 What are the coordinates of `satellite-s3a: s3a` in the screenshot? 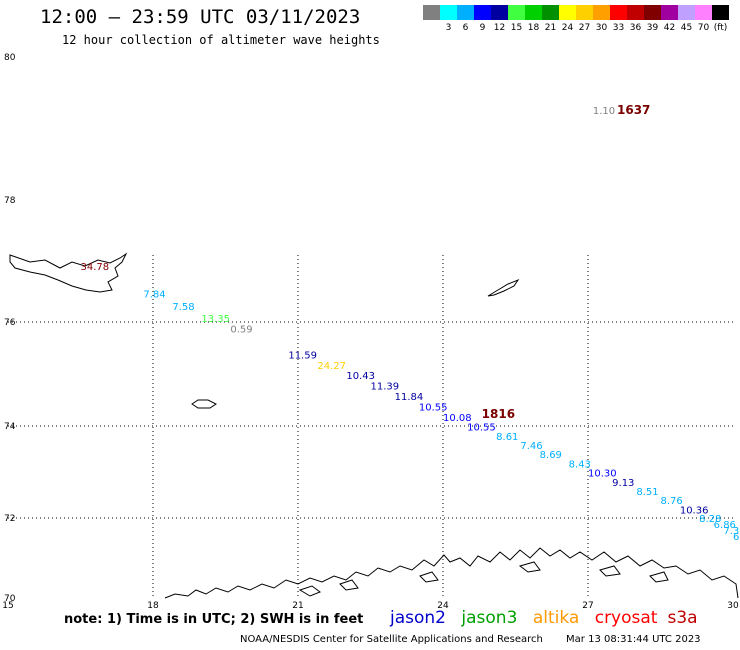 It's located at (682, 618).